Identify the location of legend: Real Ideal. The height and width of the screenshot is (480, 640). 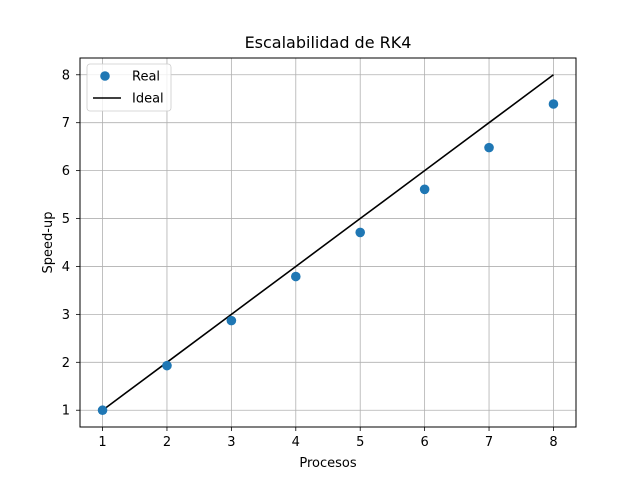
(129, 87).